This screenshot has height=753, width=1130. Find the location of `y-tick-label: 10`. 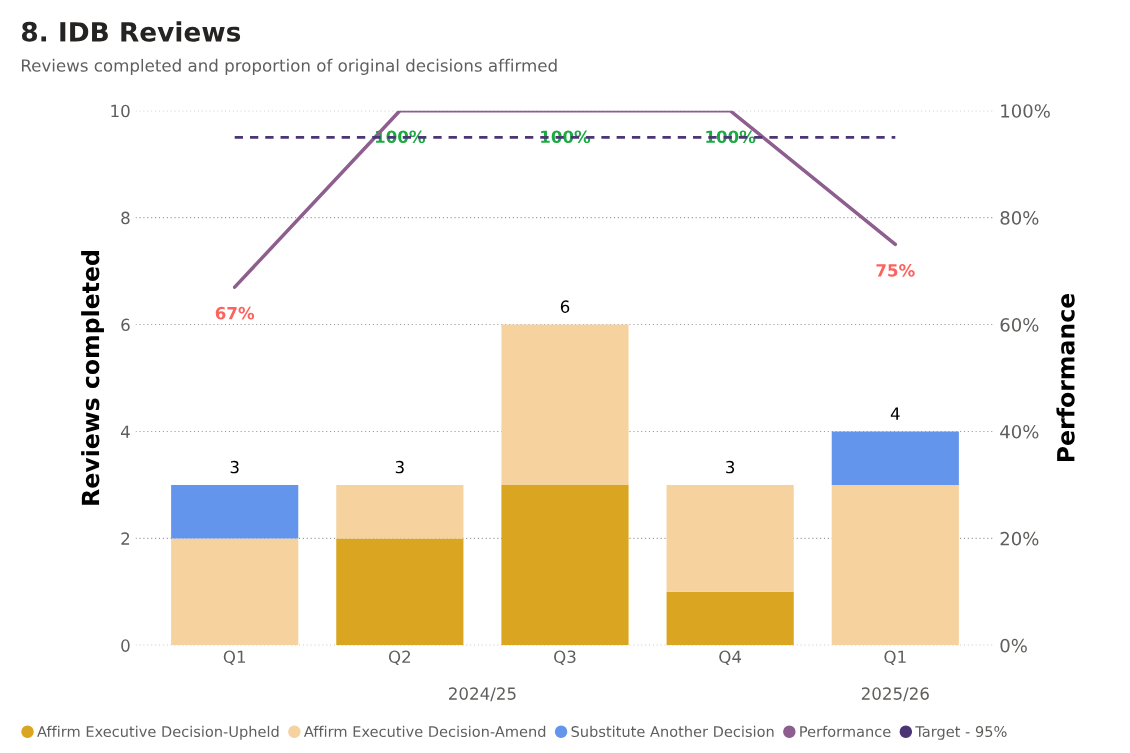

y-tick-label: 10 is located at coordinates (120, 111).